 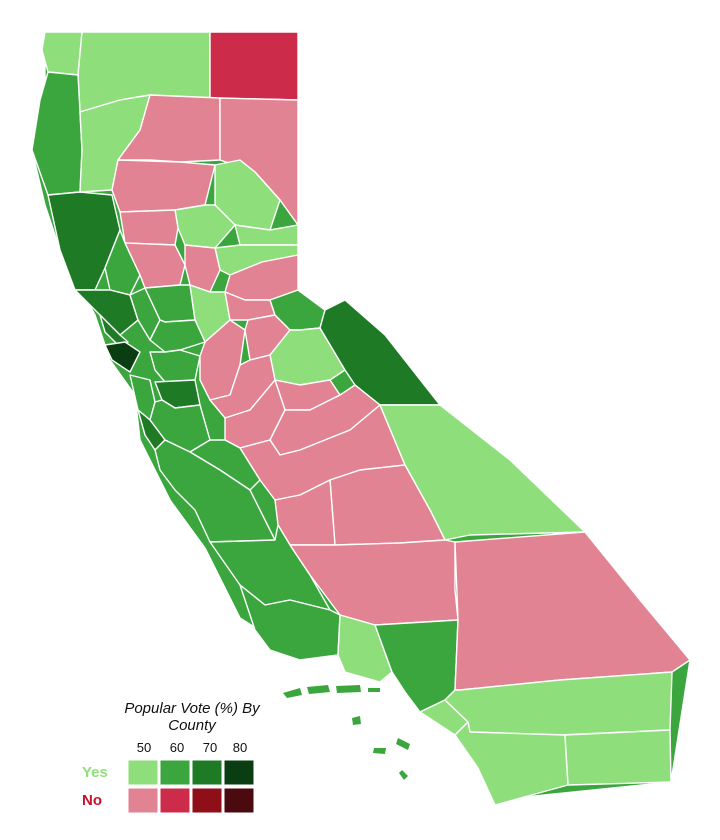 I want to click on legend-yes-label: Yes, so click(x=95, y=772).